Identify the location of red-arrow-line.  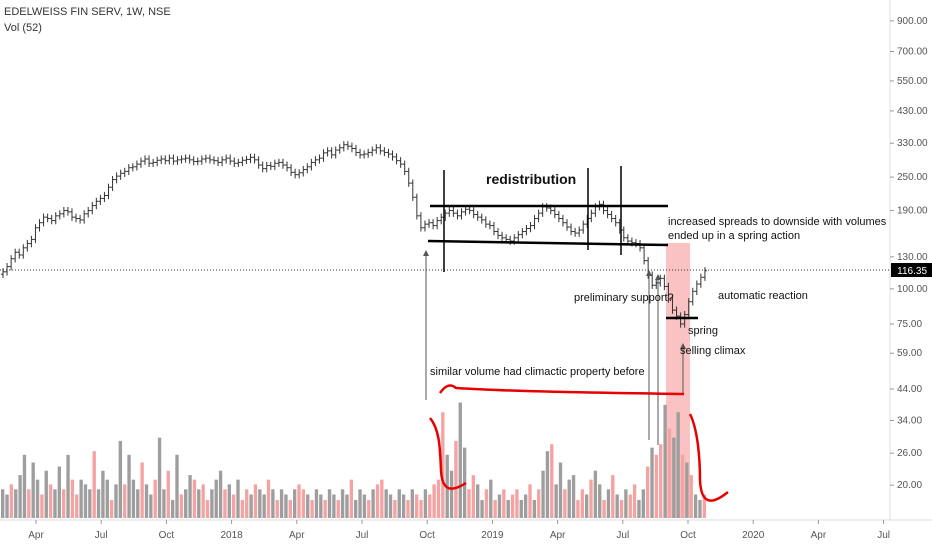
(561, 390).